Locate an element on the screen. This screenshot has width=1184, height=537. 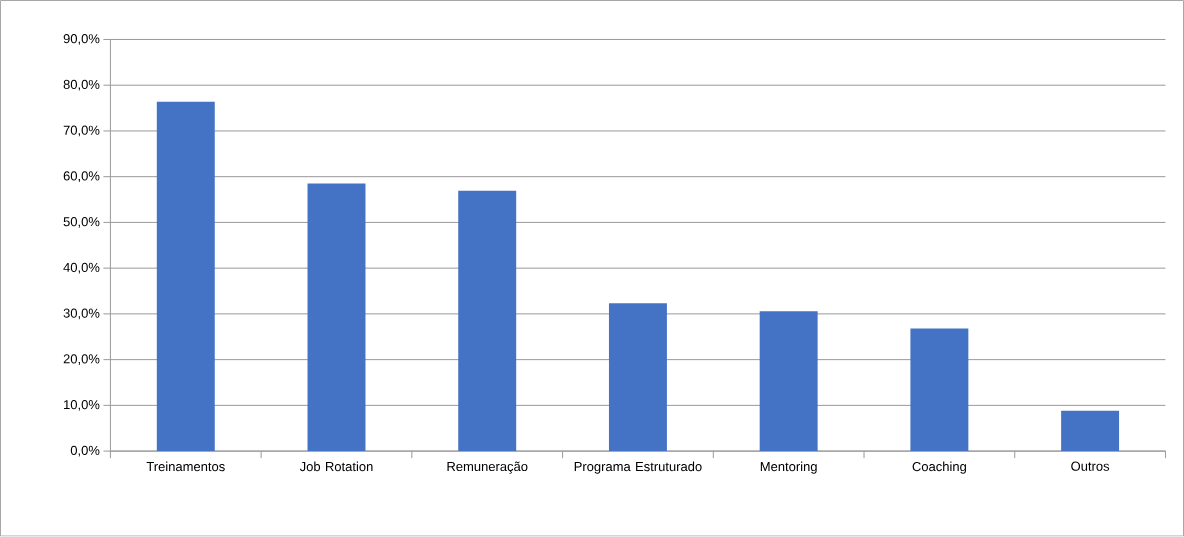
x-tick-label: Outros is located at coordinates (1090, 466).